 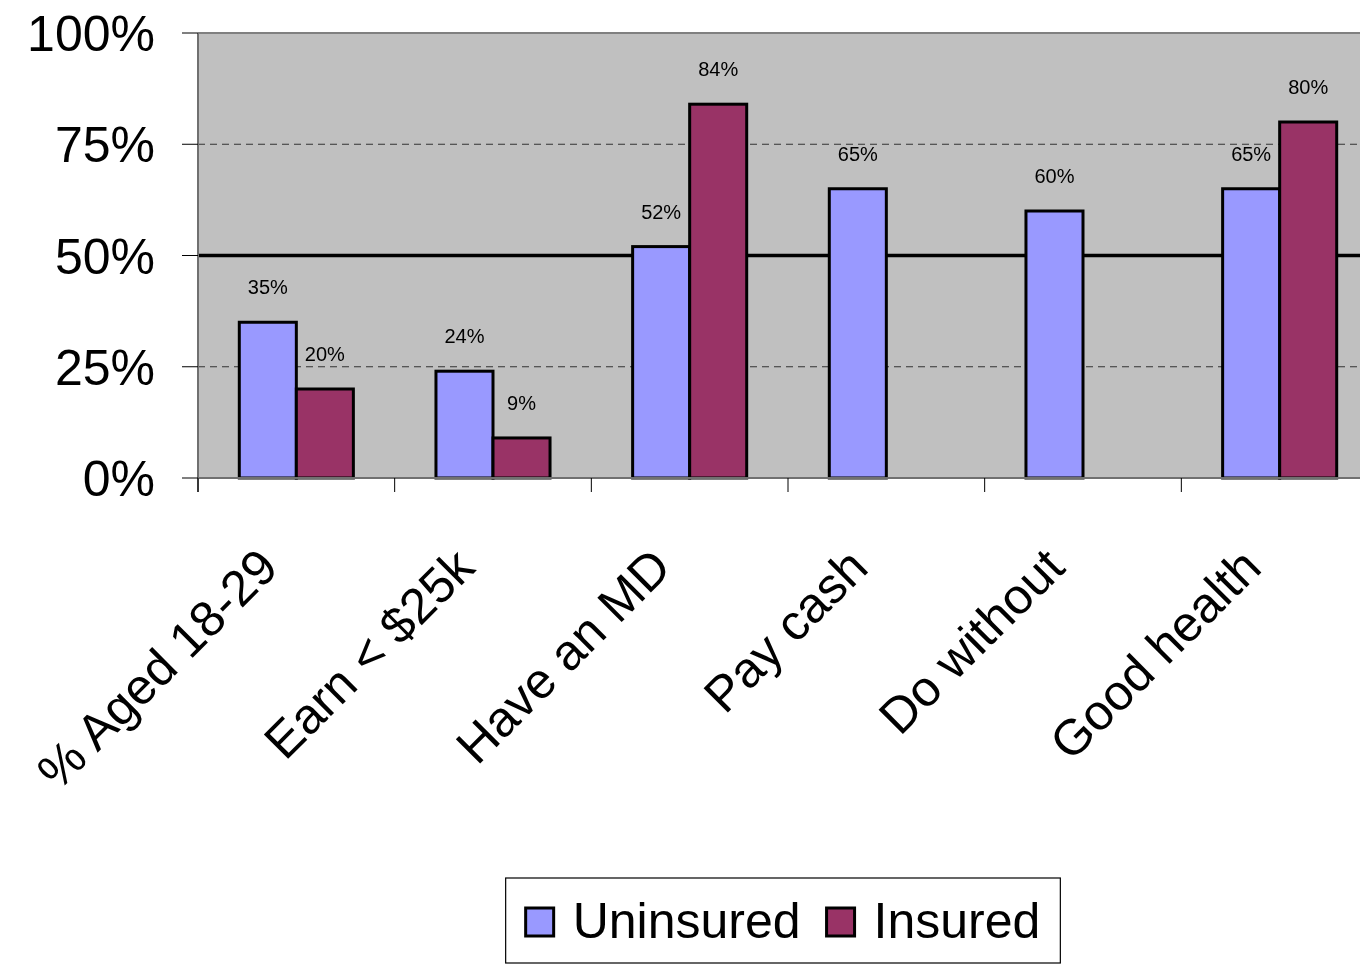 What do you see at coordinates (786, 631) in the screenshot?
I see `x-tick-label: Pay cash` at bounding box center [786, 631].